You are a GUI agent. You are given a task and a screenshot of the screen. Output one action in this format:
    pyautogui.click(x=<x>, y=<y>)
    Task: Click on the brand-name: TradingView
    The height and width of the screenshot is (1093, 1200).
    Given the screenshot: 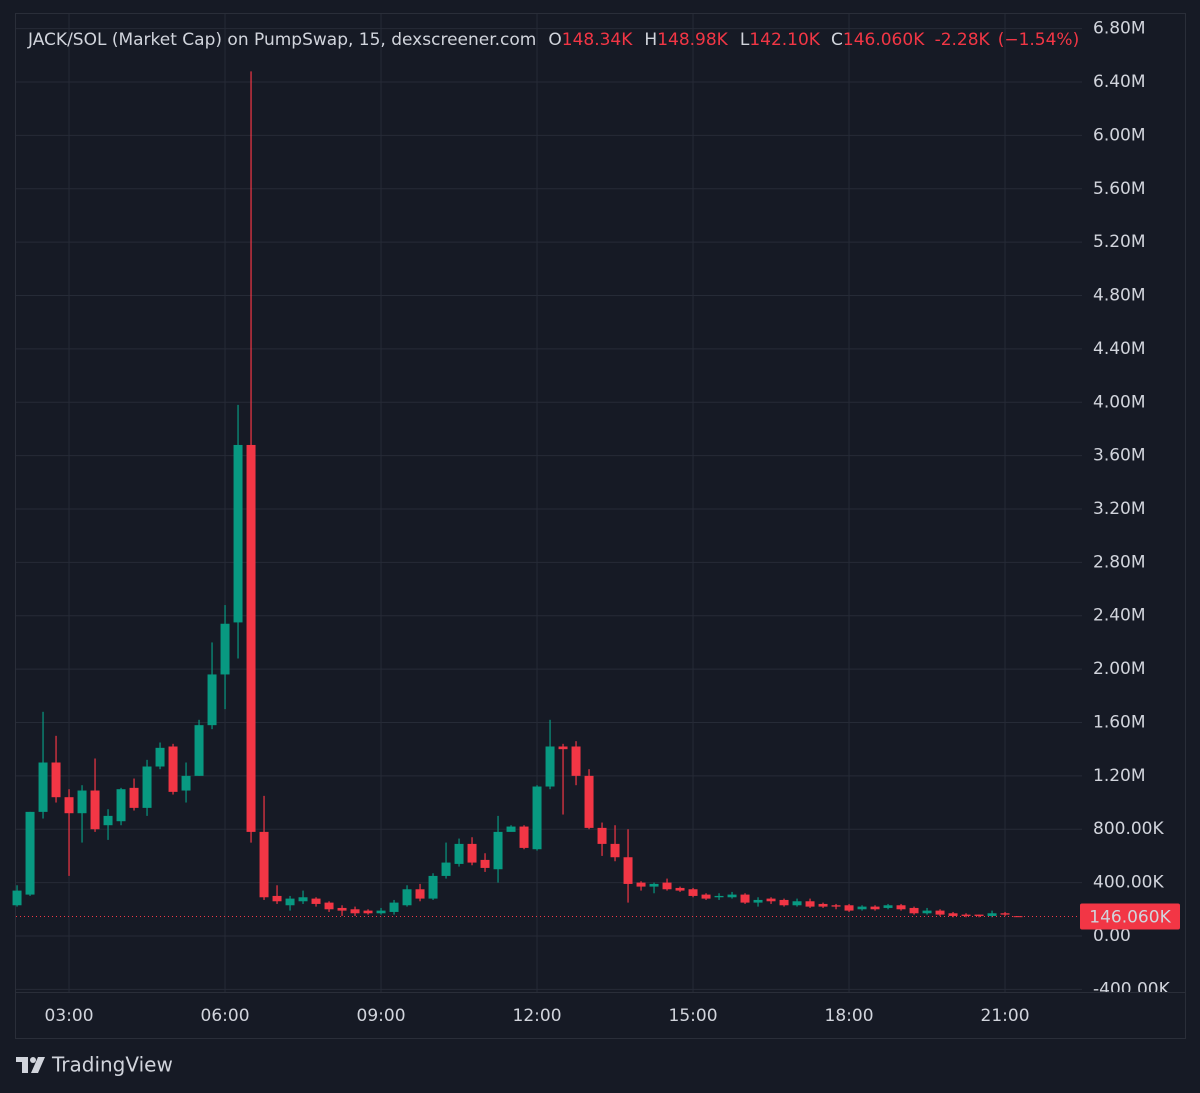 What is the action you would take?
    pyautogui.click(x=112, y=1065)
    